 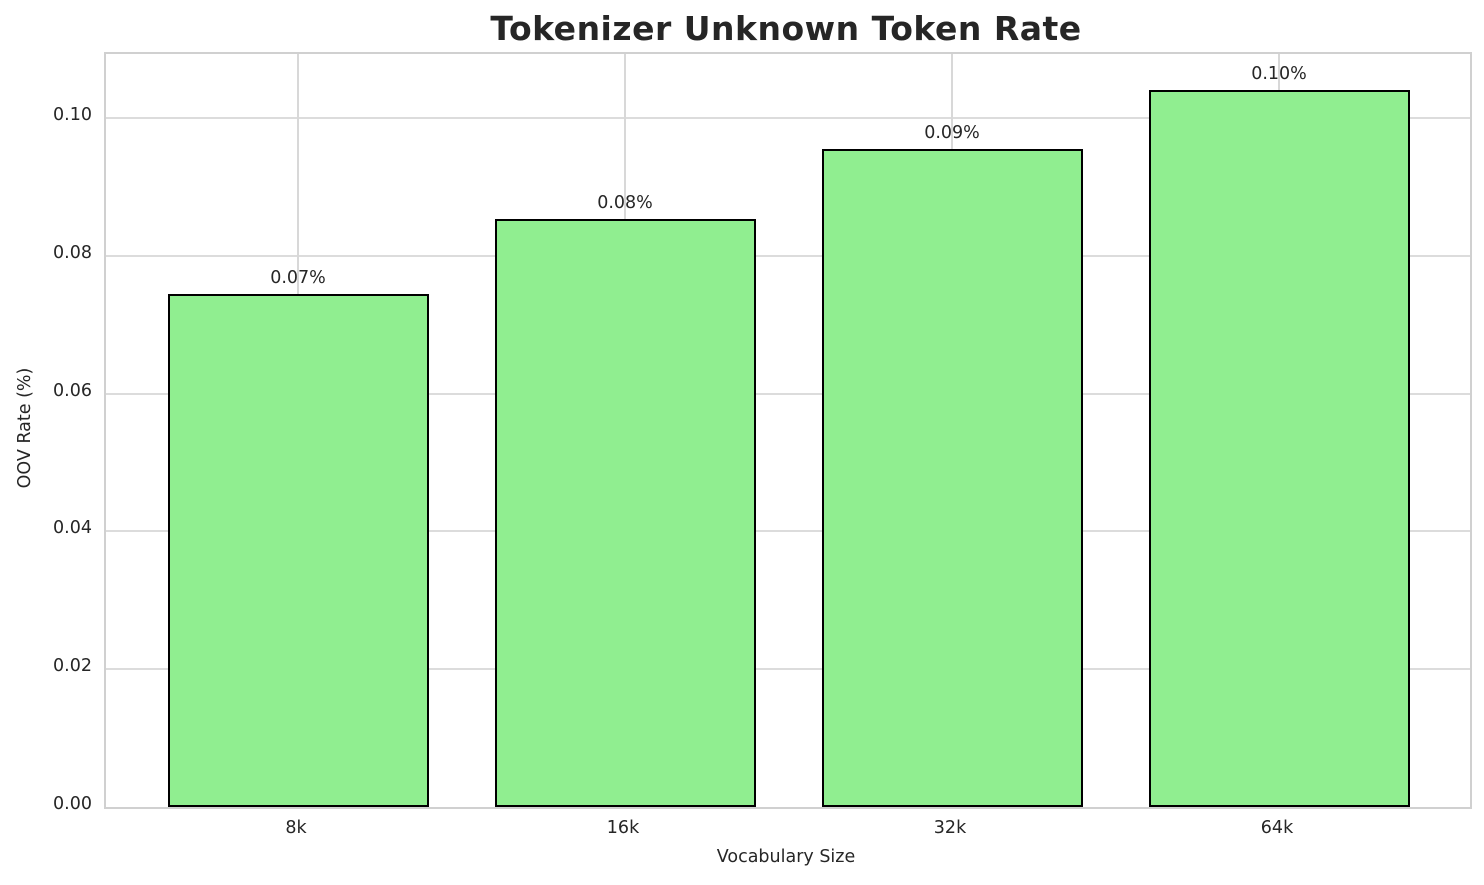 What do you see at coordinates (950, 828) in the screenshot?
I see `x-tick-label-32k: 32k` at bounding box center [950, 828].